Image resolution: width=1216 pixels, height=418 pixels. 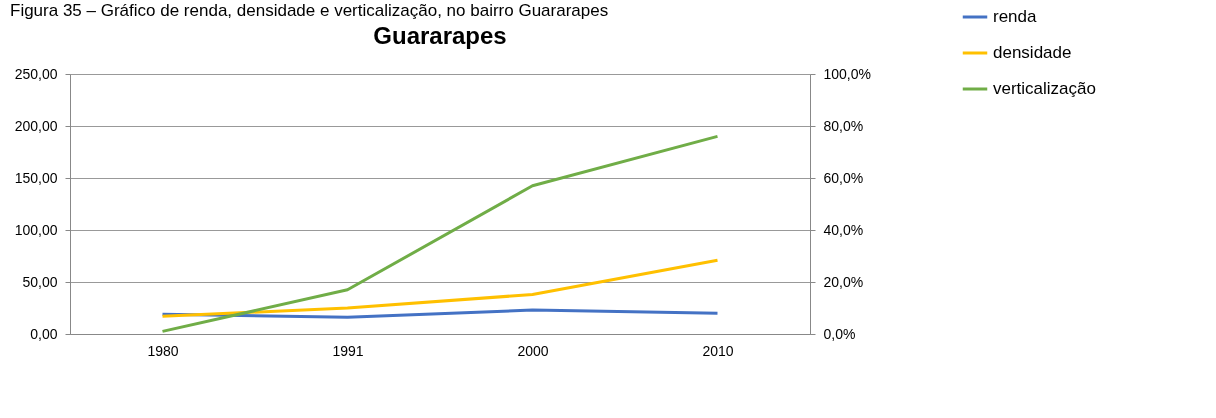 I want to click on x-tick-label: 1980, so click(x=163, y=350).